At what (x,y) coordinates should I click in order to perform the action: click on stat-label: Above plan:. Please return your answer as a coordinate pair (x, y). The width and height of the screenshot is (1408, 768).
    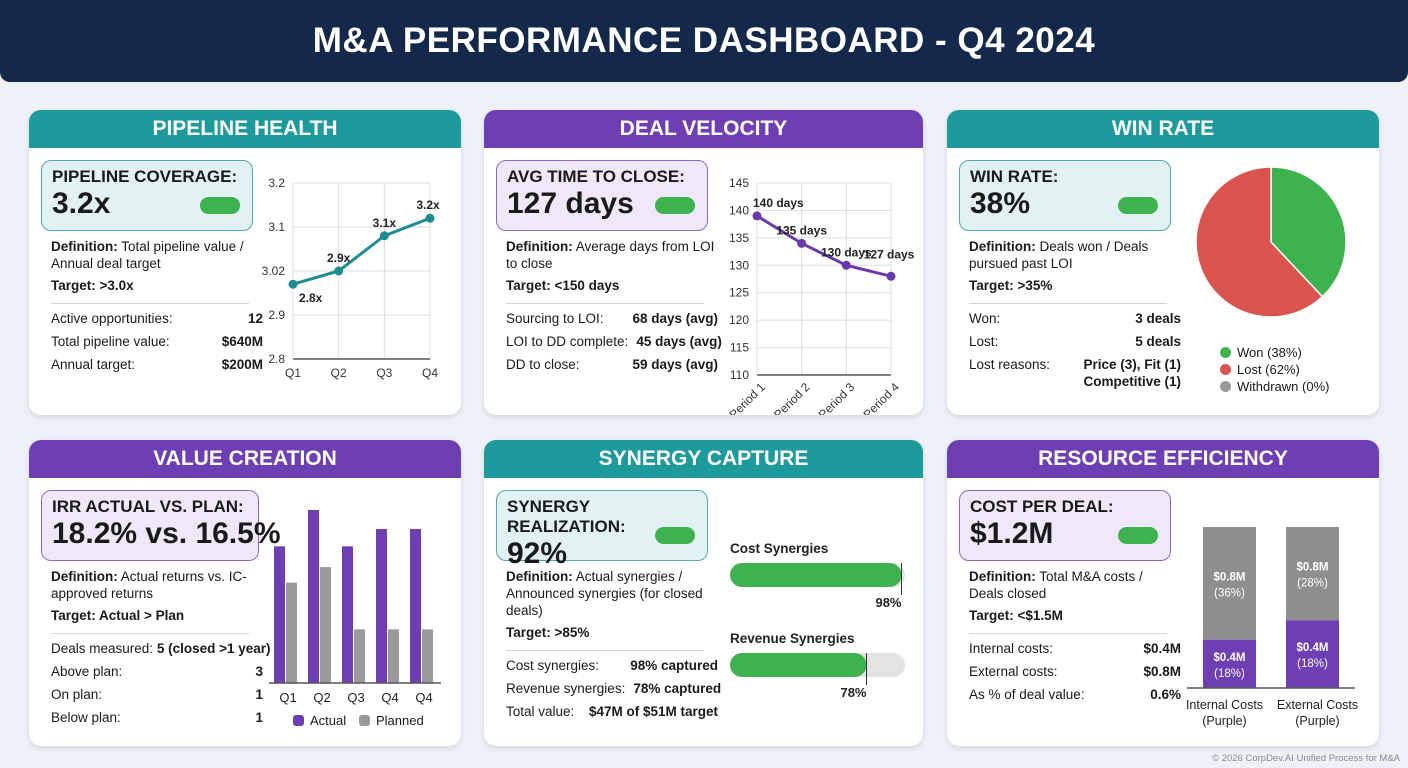
    Looking at the image, I should click on (86, 671).